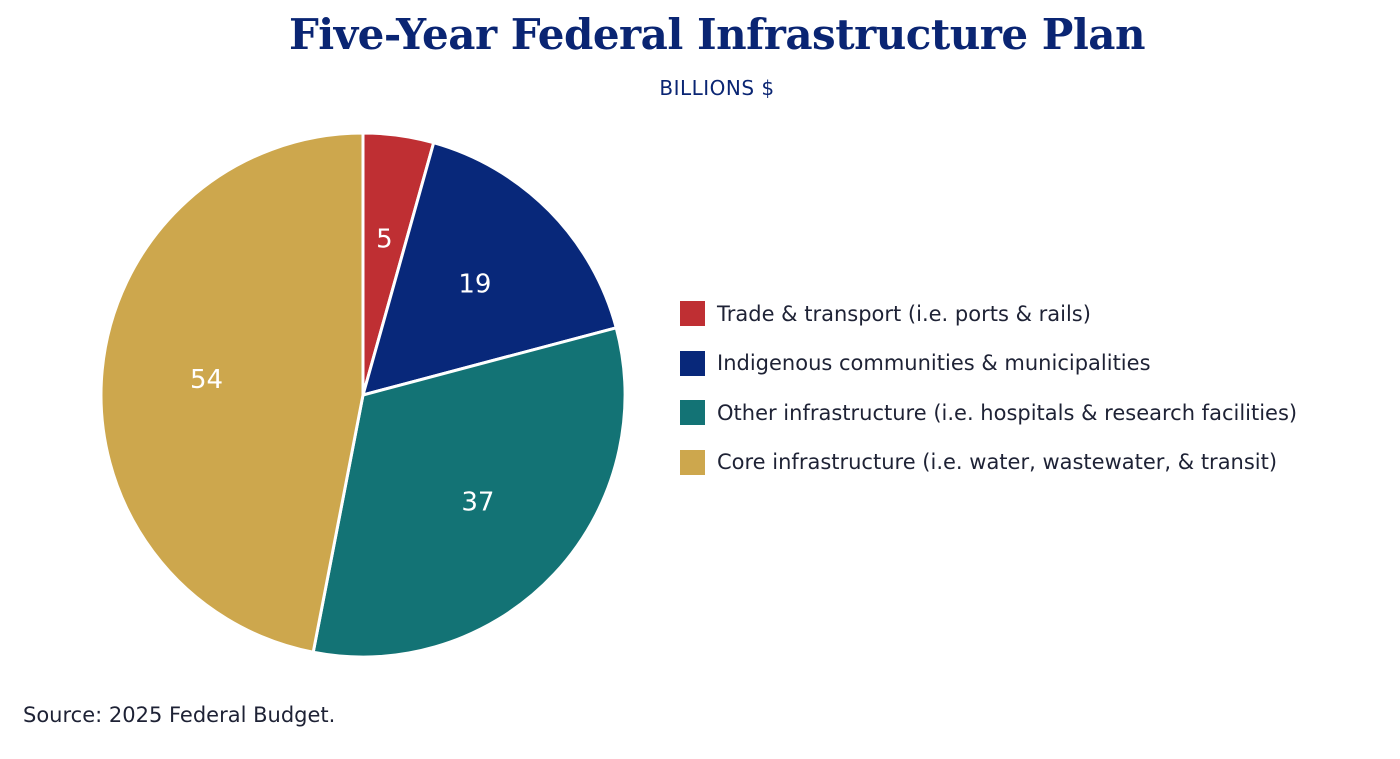 This screenshot has height=759, width=1400. Describe the element at coordinates (717, 88) in the screenshot. I see `chart-subtitle: BILLIONS $` at that location.